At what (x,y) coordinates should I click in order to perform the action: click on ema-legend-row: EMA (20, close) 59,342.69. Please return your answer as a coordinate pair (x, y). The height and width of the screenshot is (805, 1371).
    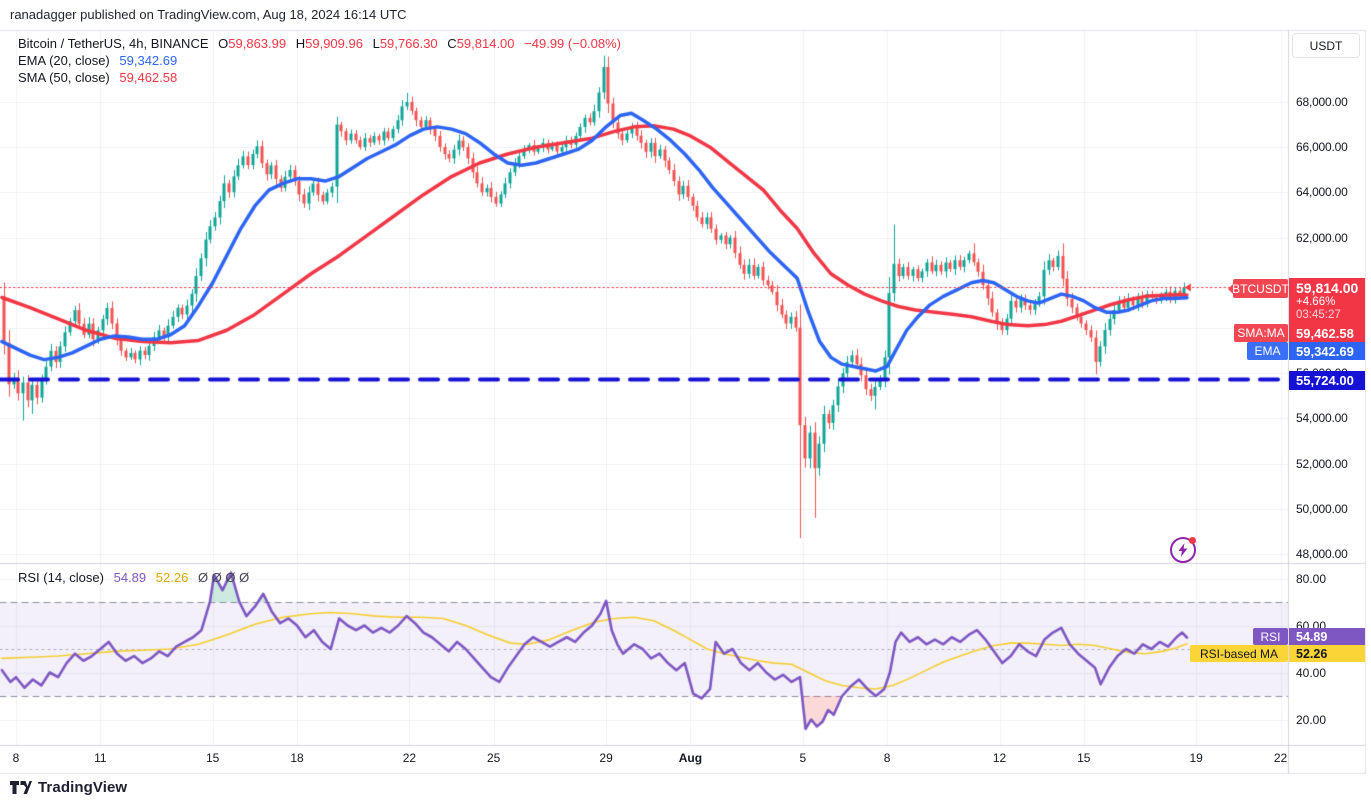
    Looking at the image, I should click on (319, 61).